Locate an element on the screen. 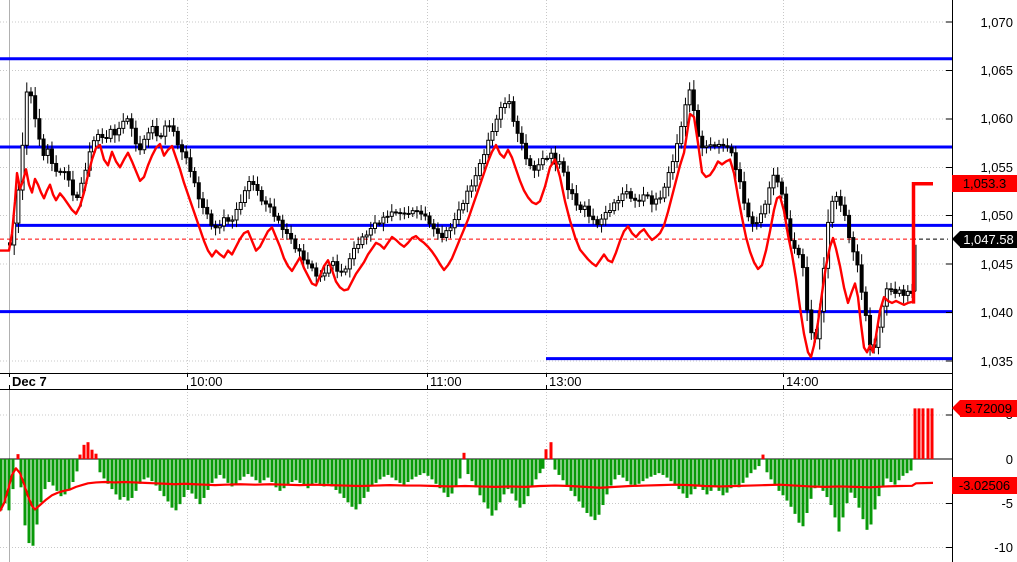 Image resolution: width=1017 pixels, height=562 pixels. prev-close-tag-arrow-icon is located at coordinates (956, 239).